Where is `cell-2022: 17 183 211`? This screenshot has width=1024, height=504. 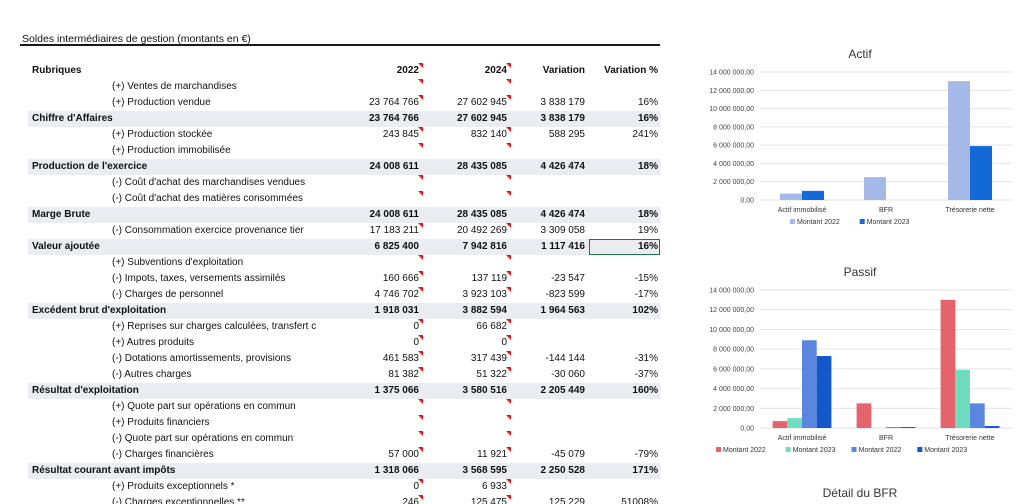
cell-2022: 17 183 211 is located at coordinates (394, 230).